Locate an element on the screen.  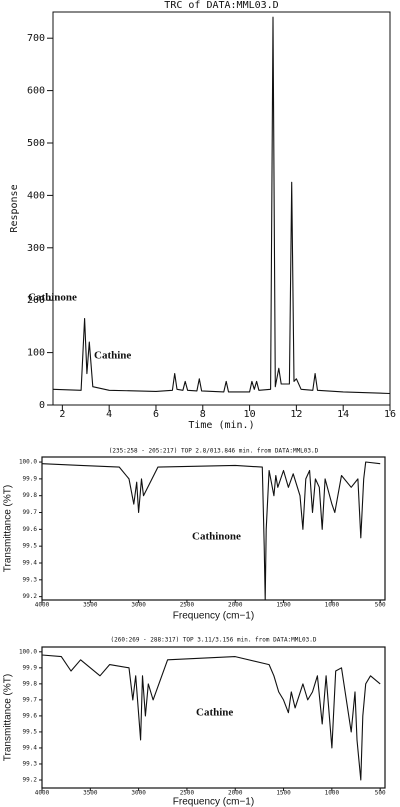
chart-title: TRC of DATA:MML03.D is located at coordinates (221, 5).